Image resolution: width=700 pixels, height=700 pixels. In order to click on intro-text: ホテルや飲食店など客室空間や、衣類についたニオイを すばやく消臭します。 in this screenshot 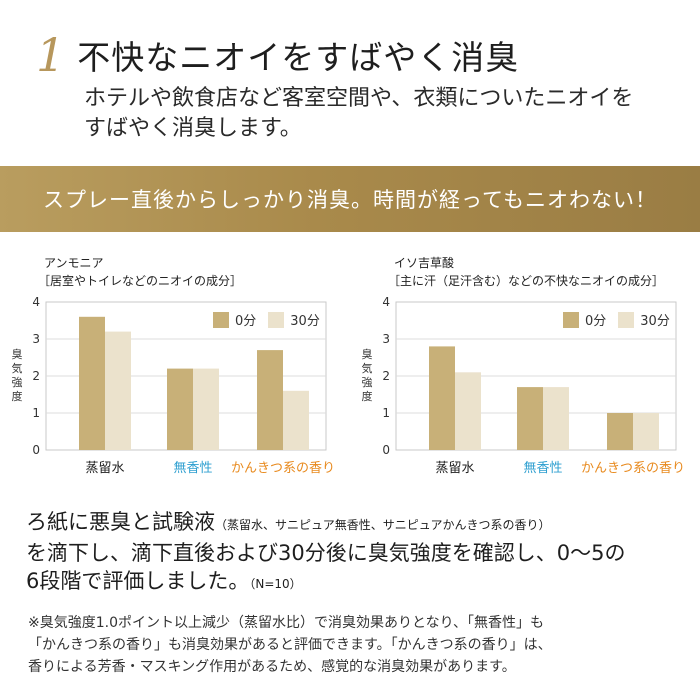, I will do `click(384, 114)`.